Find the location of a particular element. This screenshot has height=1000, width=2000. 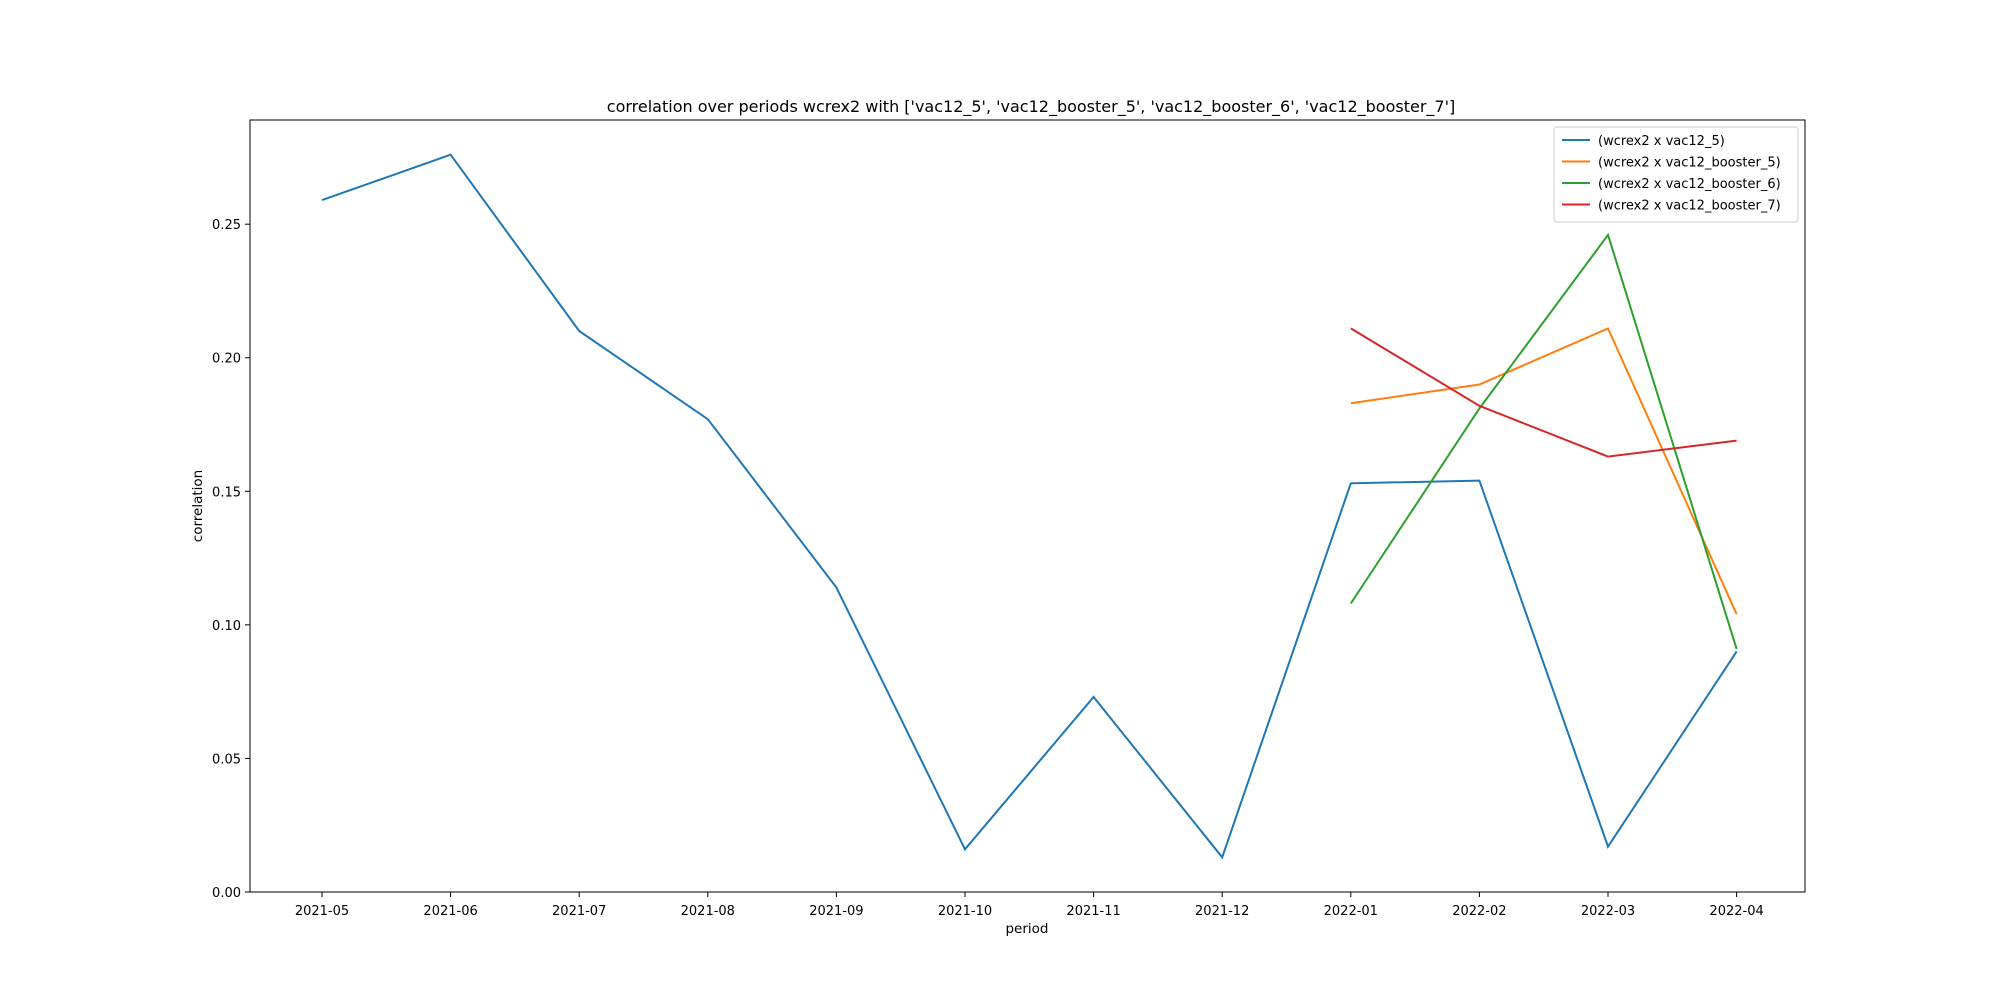

x-tick-label: 2021-05 is located at coordinates (322, 911).